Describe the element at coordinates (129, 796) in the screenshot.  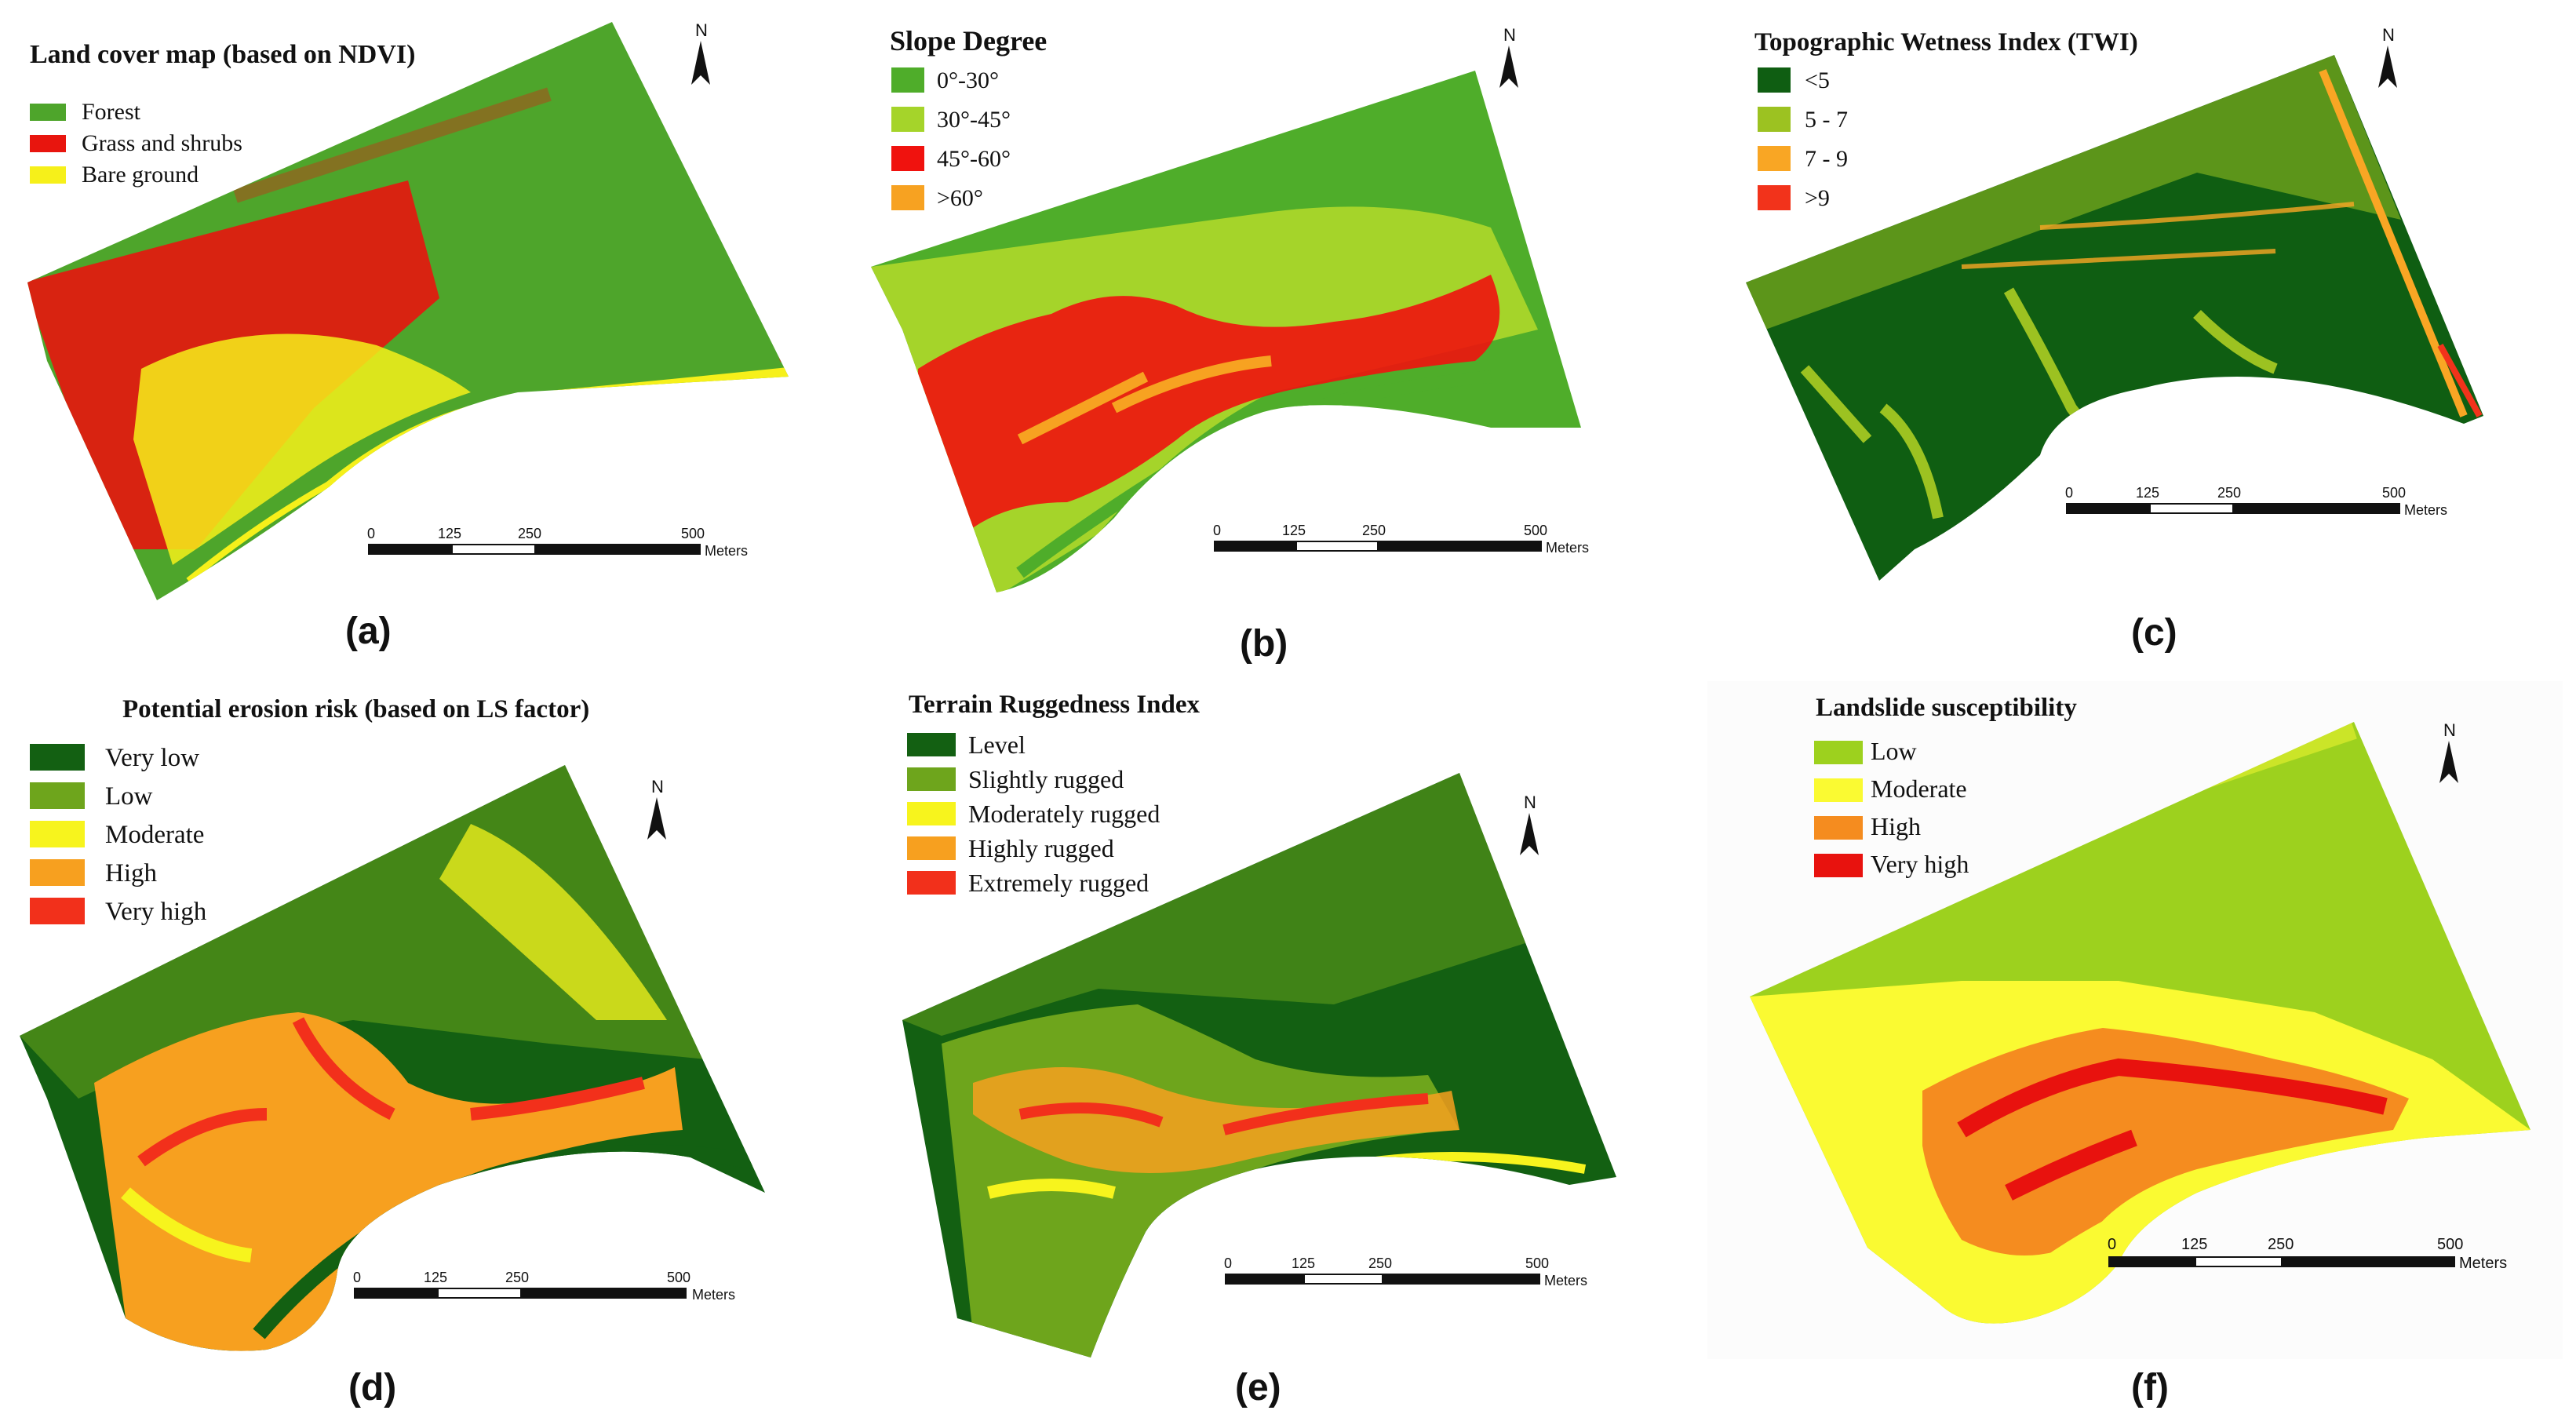
I see `legend-label-low: Low` at that location.